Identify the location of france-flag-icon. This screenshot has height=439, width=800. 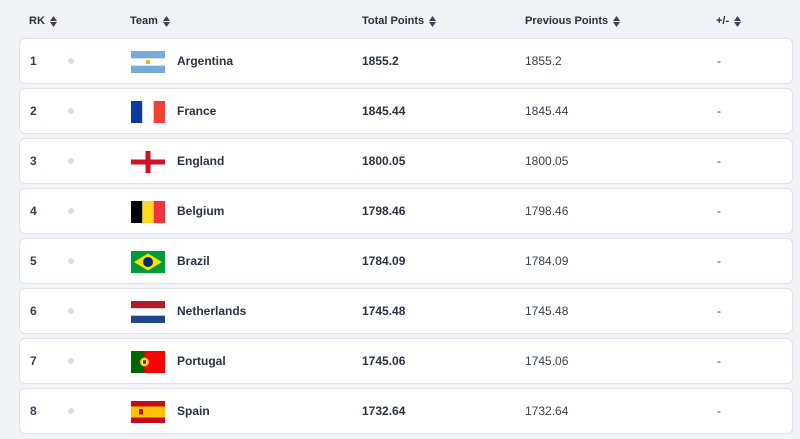
(148, 112).